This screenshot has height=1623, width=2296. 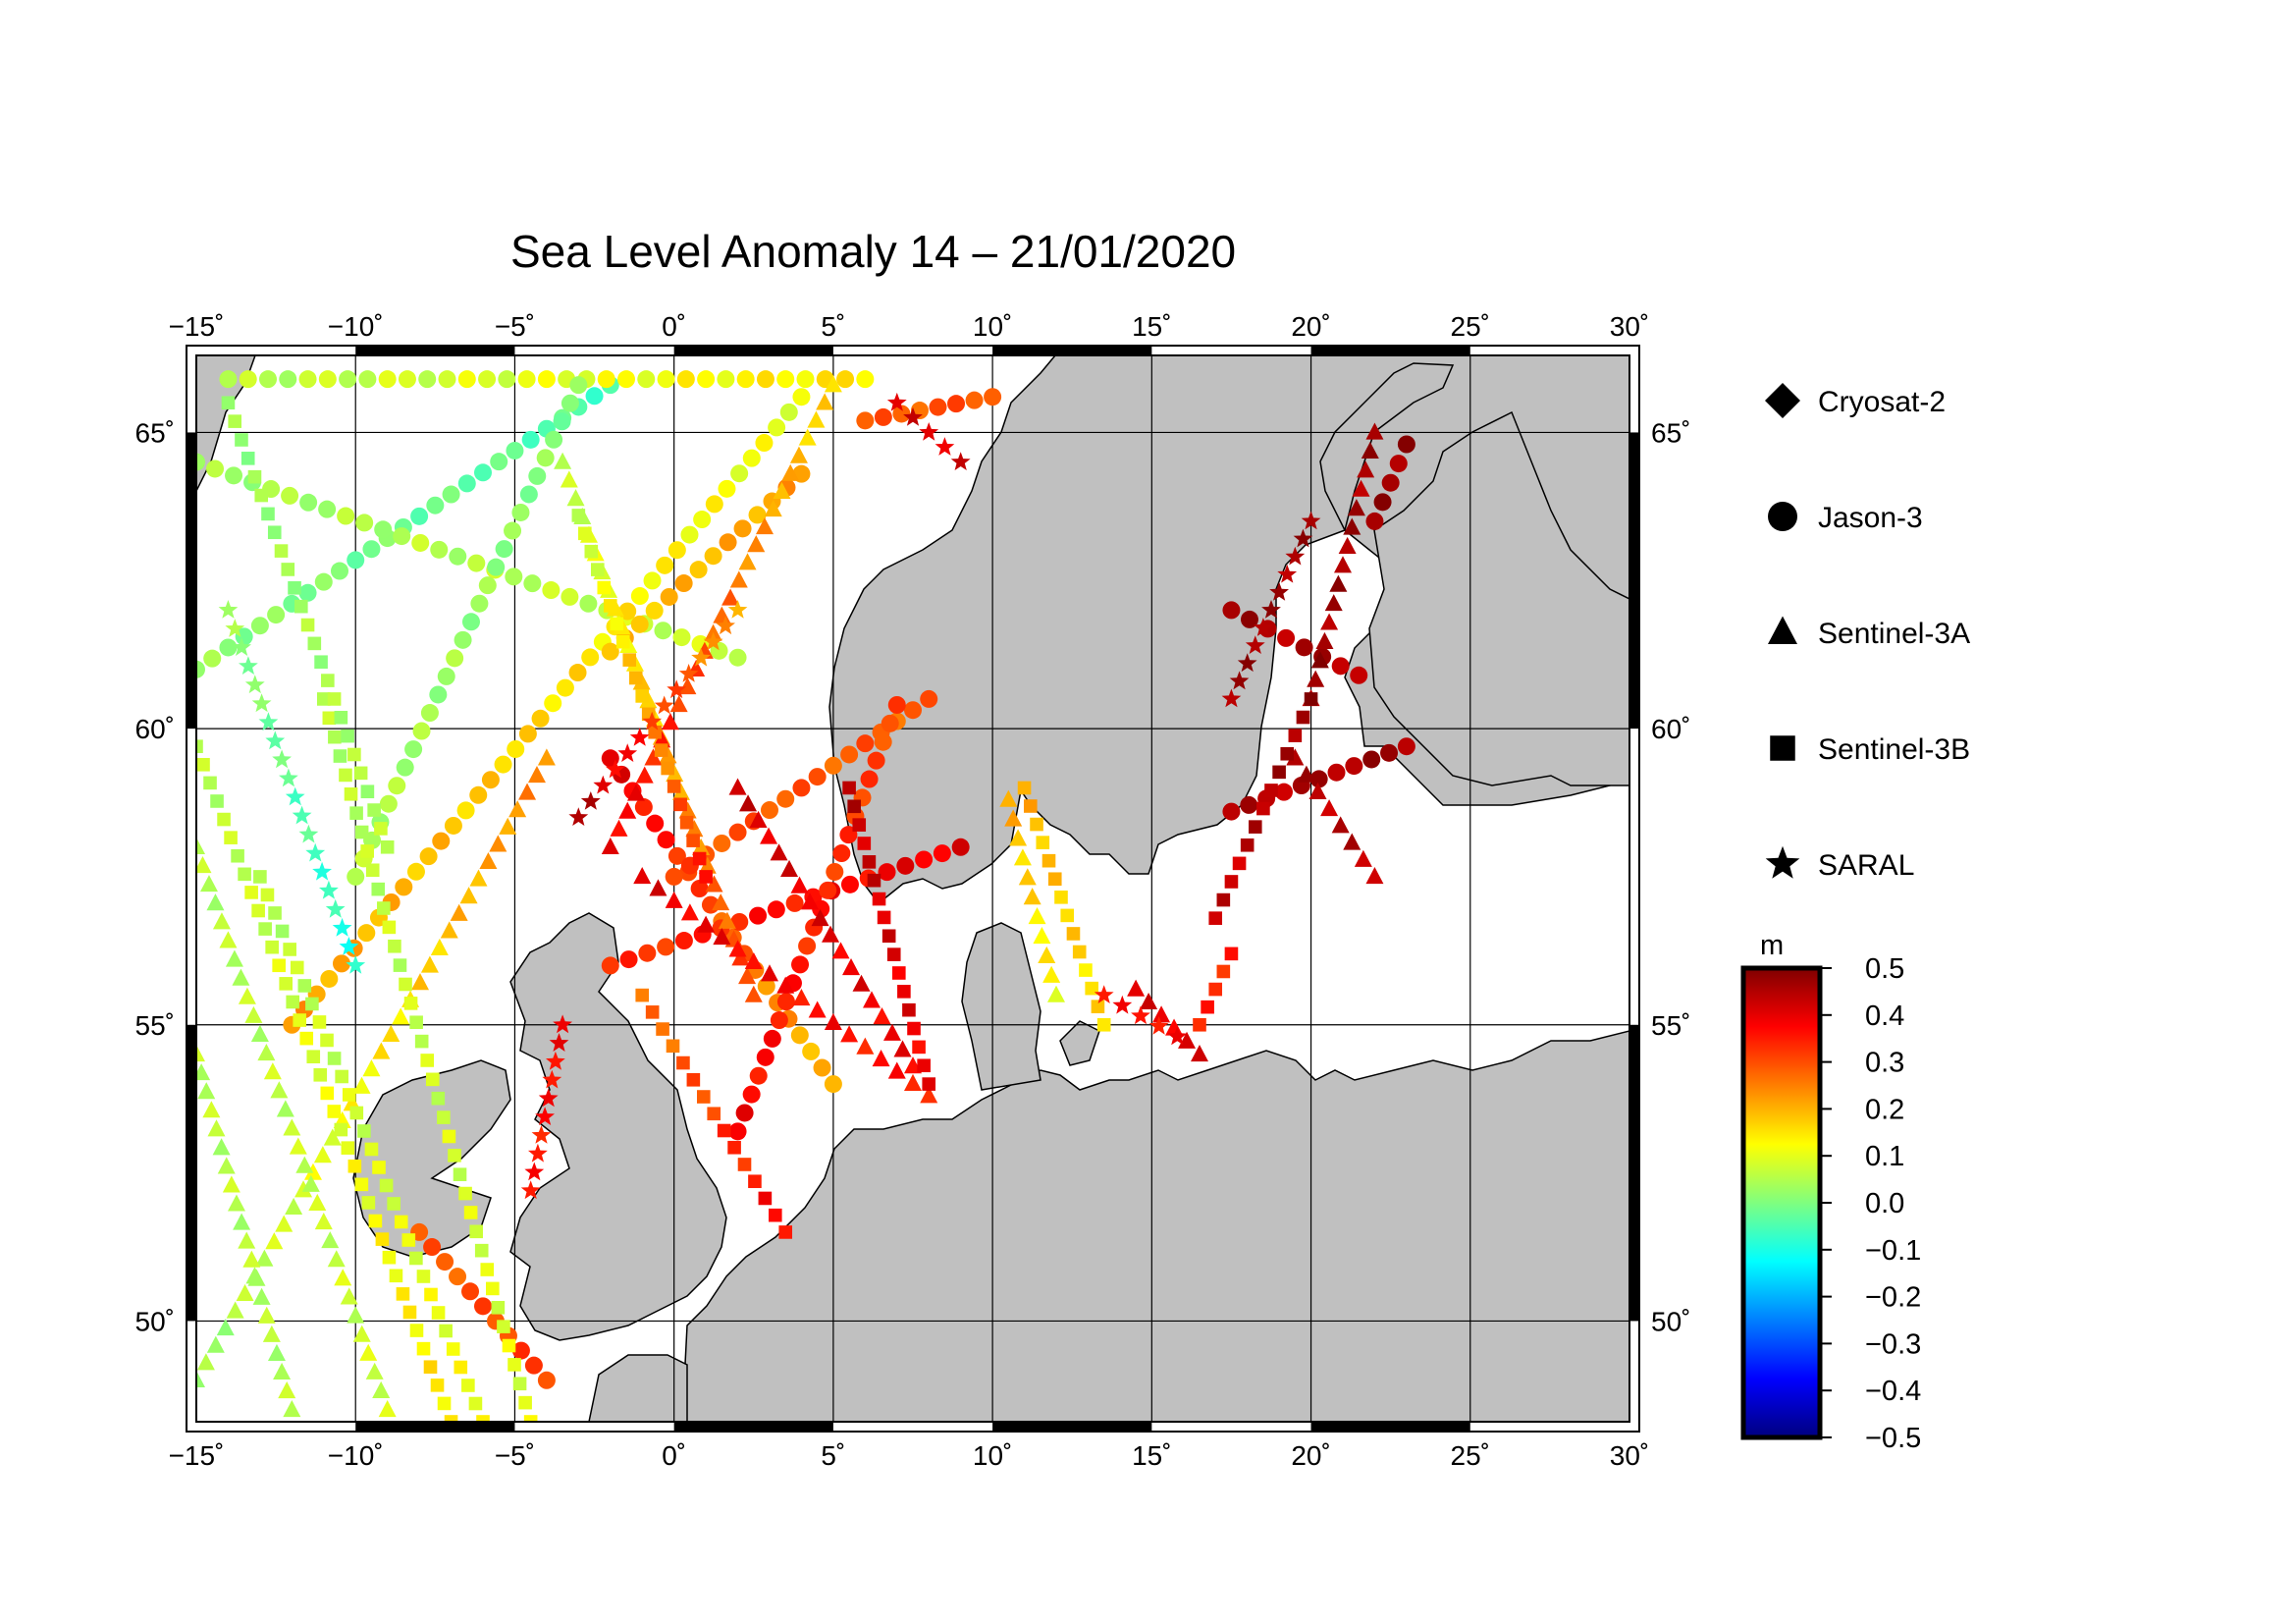 What do you see at coordinates (1884, 1109) in the screenshot?
I see `colorbar-tick-label: 0.2` at bounding box center [1884, 1109].